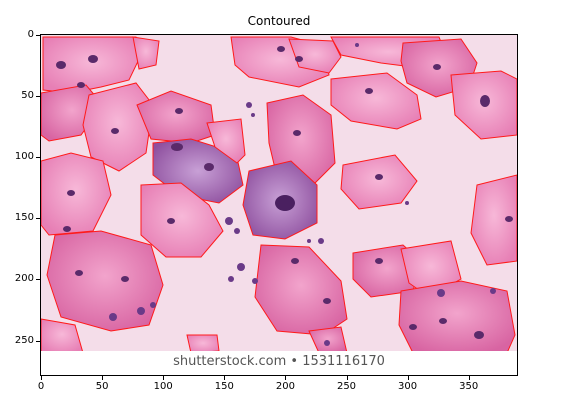  Describe the element at coordinates (30, 34) in the screenshot. I see `y-tick-label: 0` at that location.